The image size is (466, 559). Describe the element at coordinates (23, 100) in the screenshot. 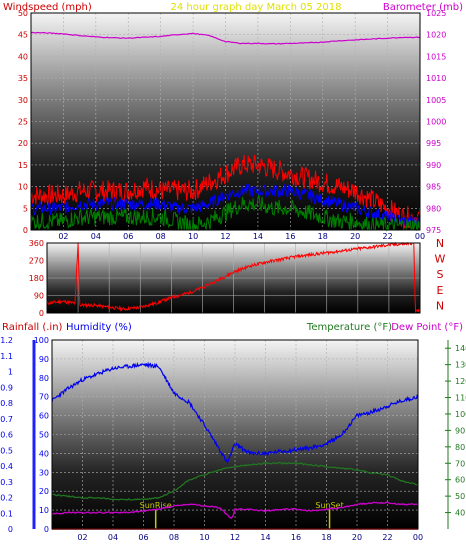

I see `windspeed-tick-label: 30` at that location.